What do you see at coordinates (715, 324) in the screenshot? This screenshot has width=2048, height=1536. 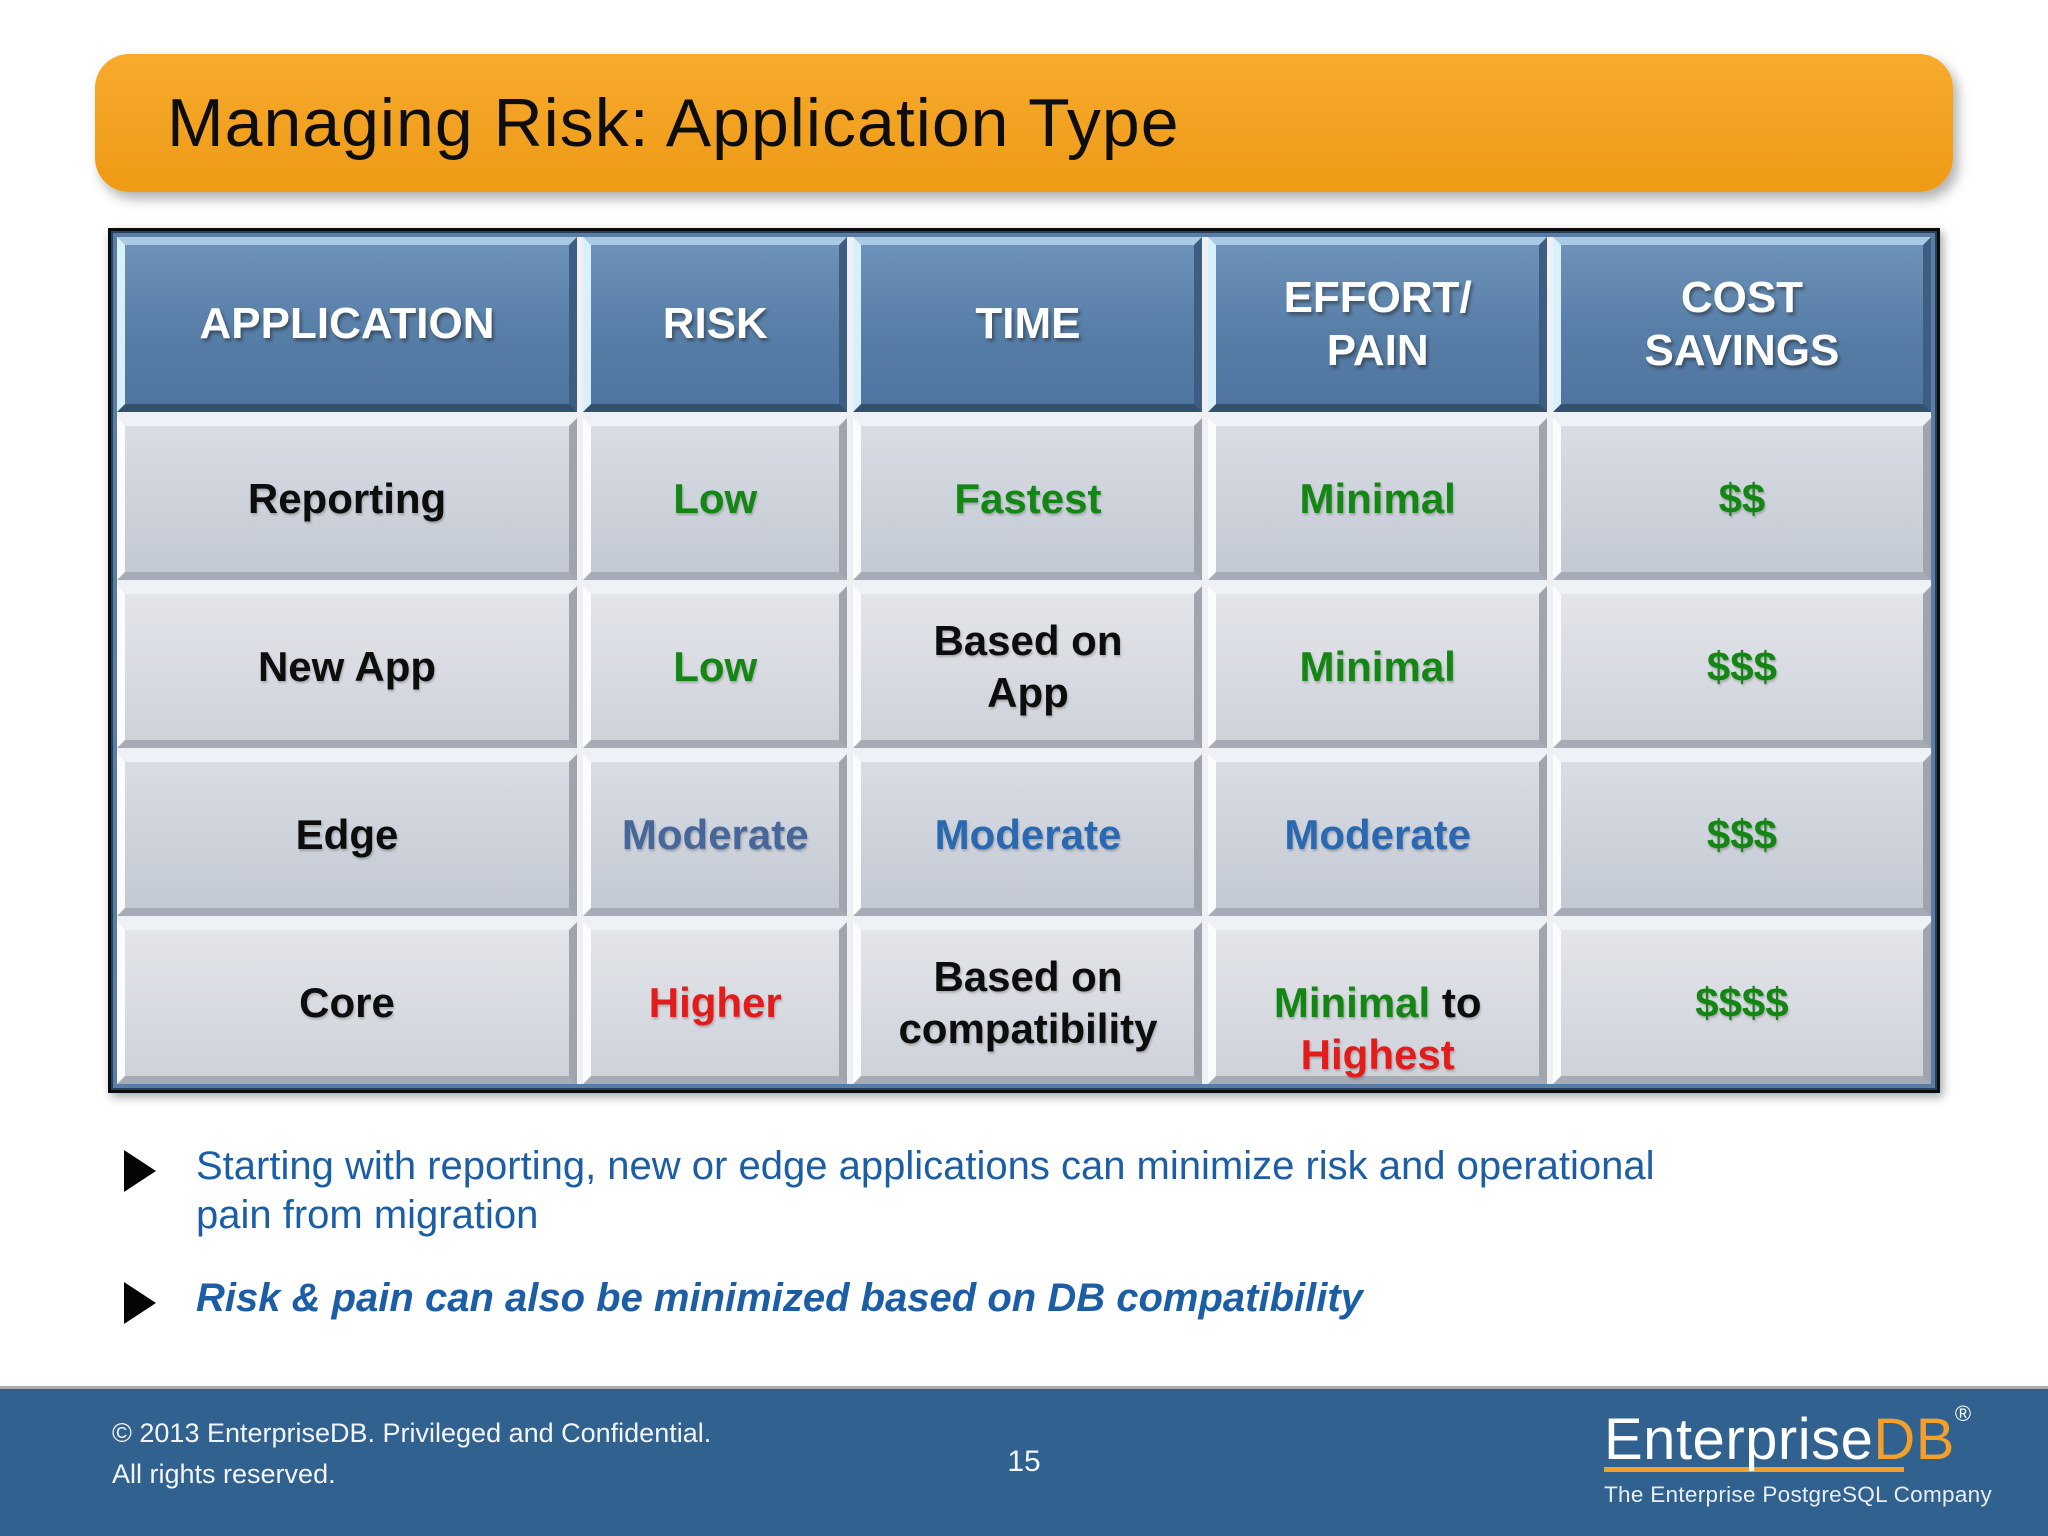 I see `header-cell-risk: RISK` at bounding box center [715, 324].